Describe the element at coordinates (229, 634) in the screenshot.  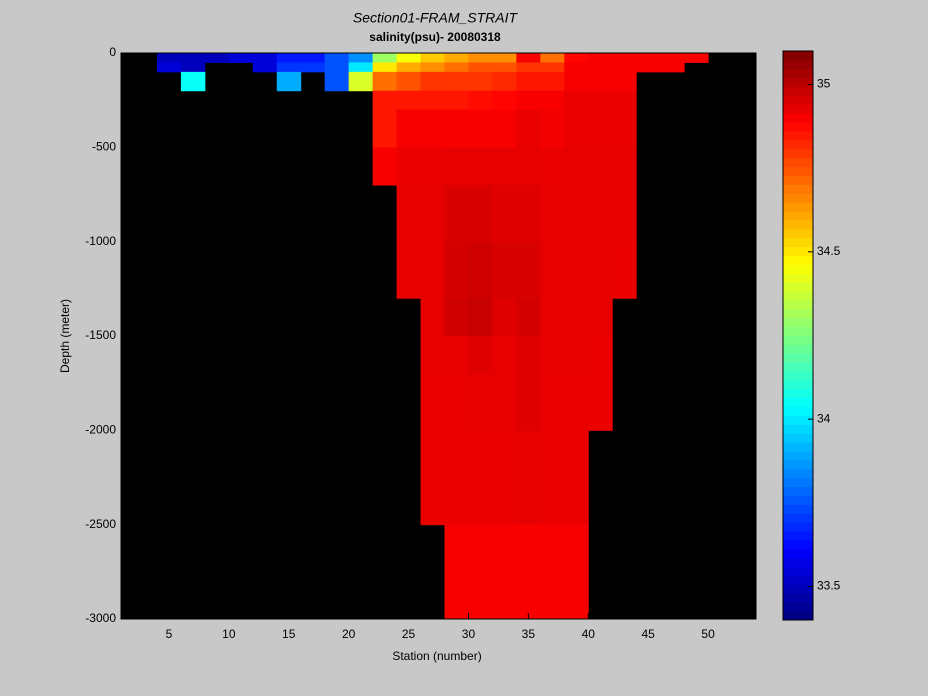
I see `x-tick-label: 10` at that location.